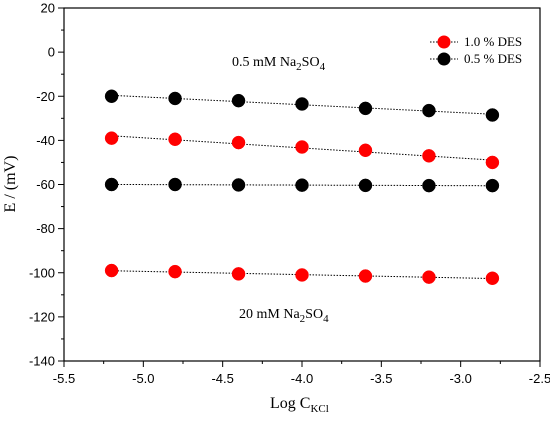  What do you see at coordinates (45, 140) in the screenshot?
I see `y-tick-label-3: -40` at bounding box center [45, 140].